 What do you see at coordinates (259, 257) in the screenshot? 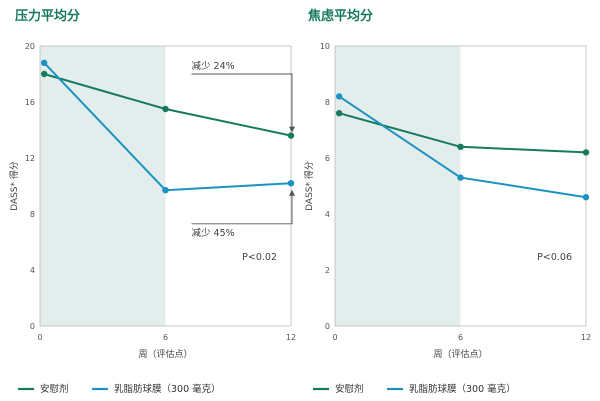
I see `p-value-label: P<0.02` at bounding box center [259, 257].